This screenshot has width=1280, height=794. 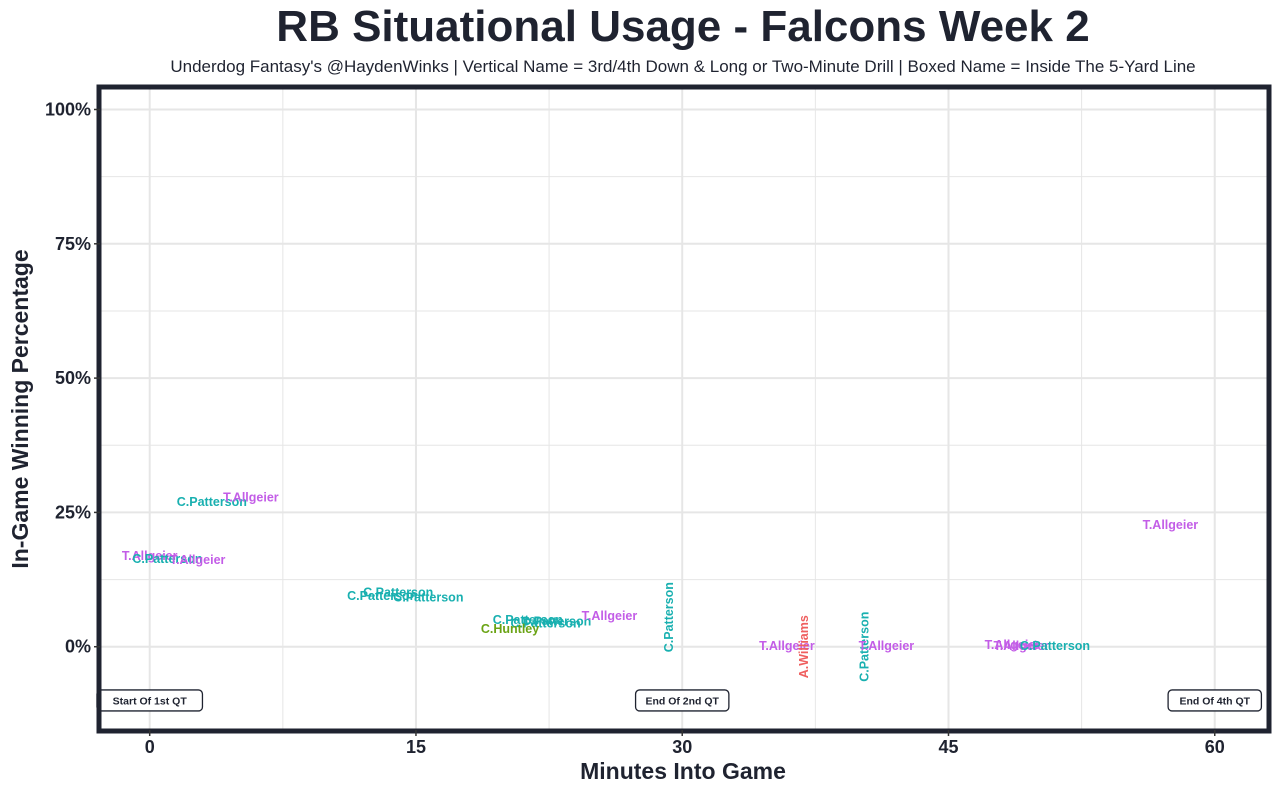 I want to click on y-tick-label: 25%, so click(x=73, y=512).